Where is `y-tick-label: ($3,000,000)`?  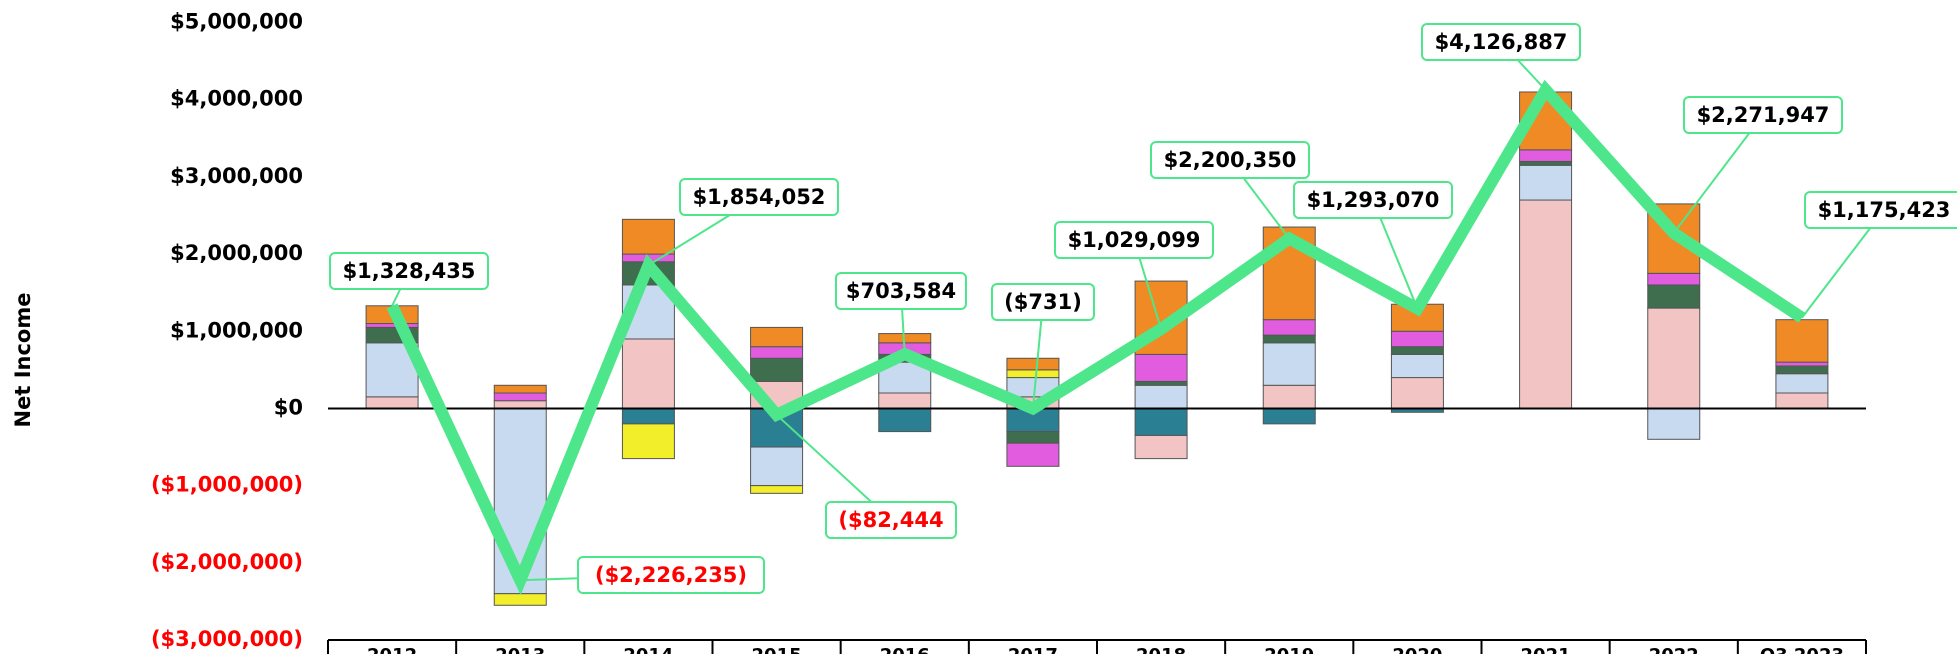 y-tick-label: ($3,000,000) is located at coordinates (227, 639).